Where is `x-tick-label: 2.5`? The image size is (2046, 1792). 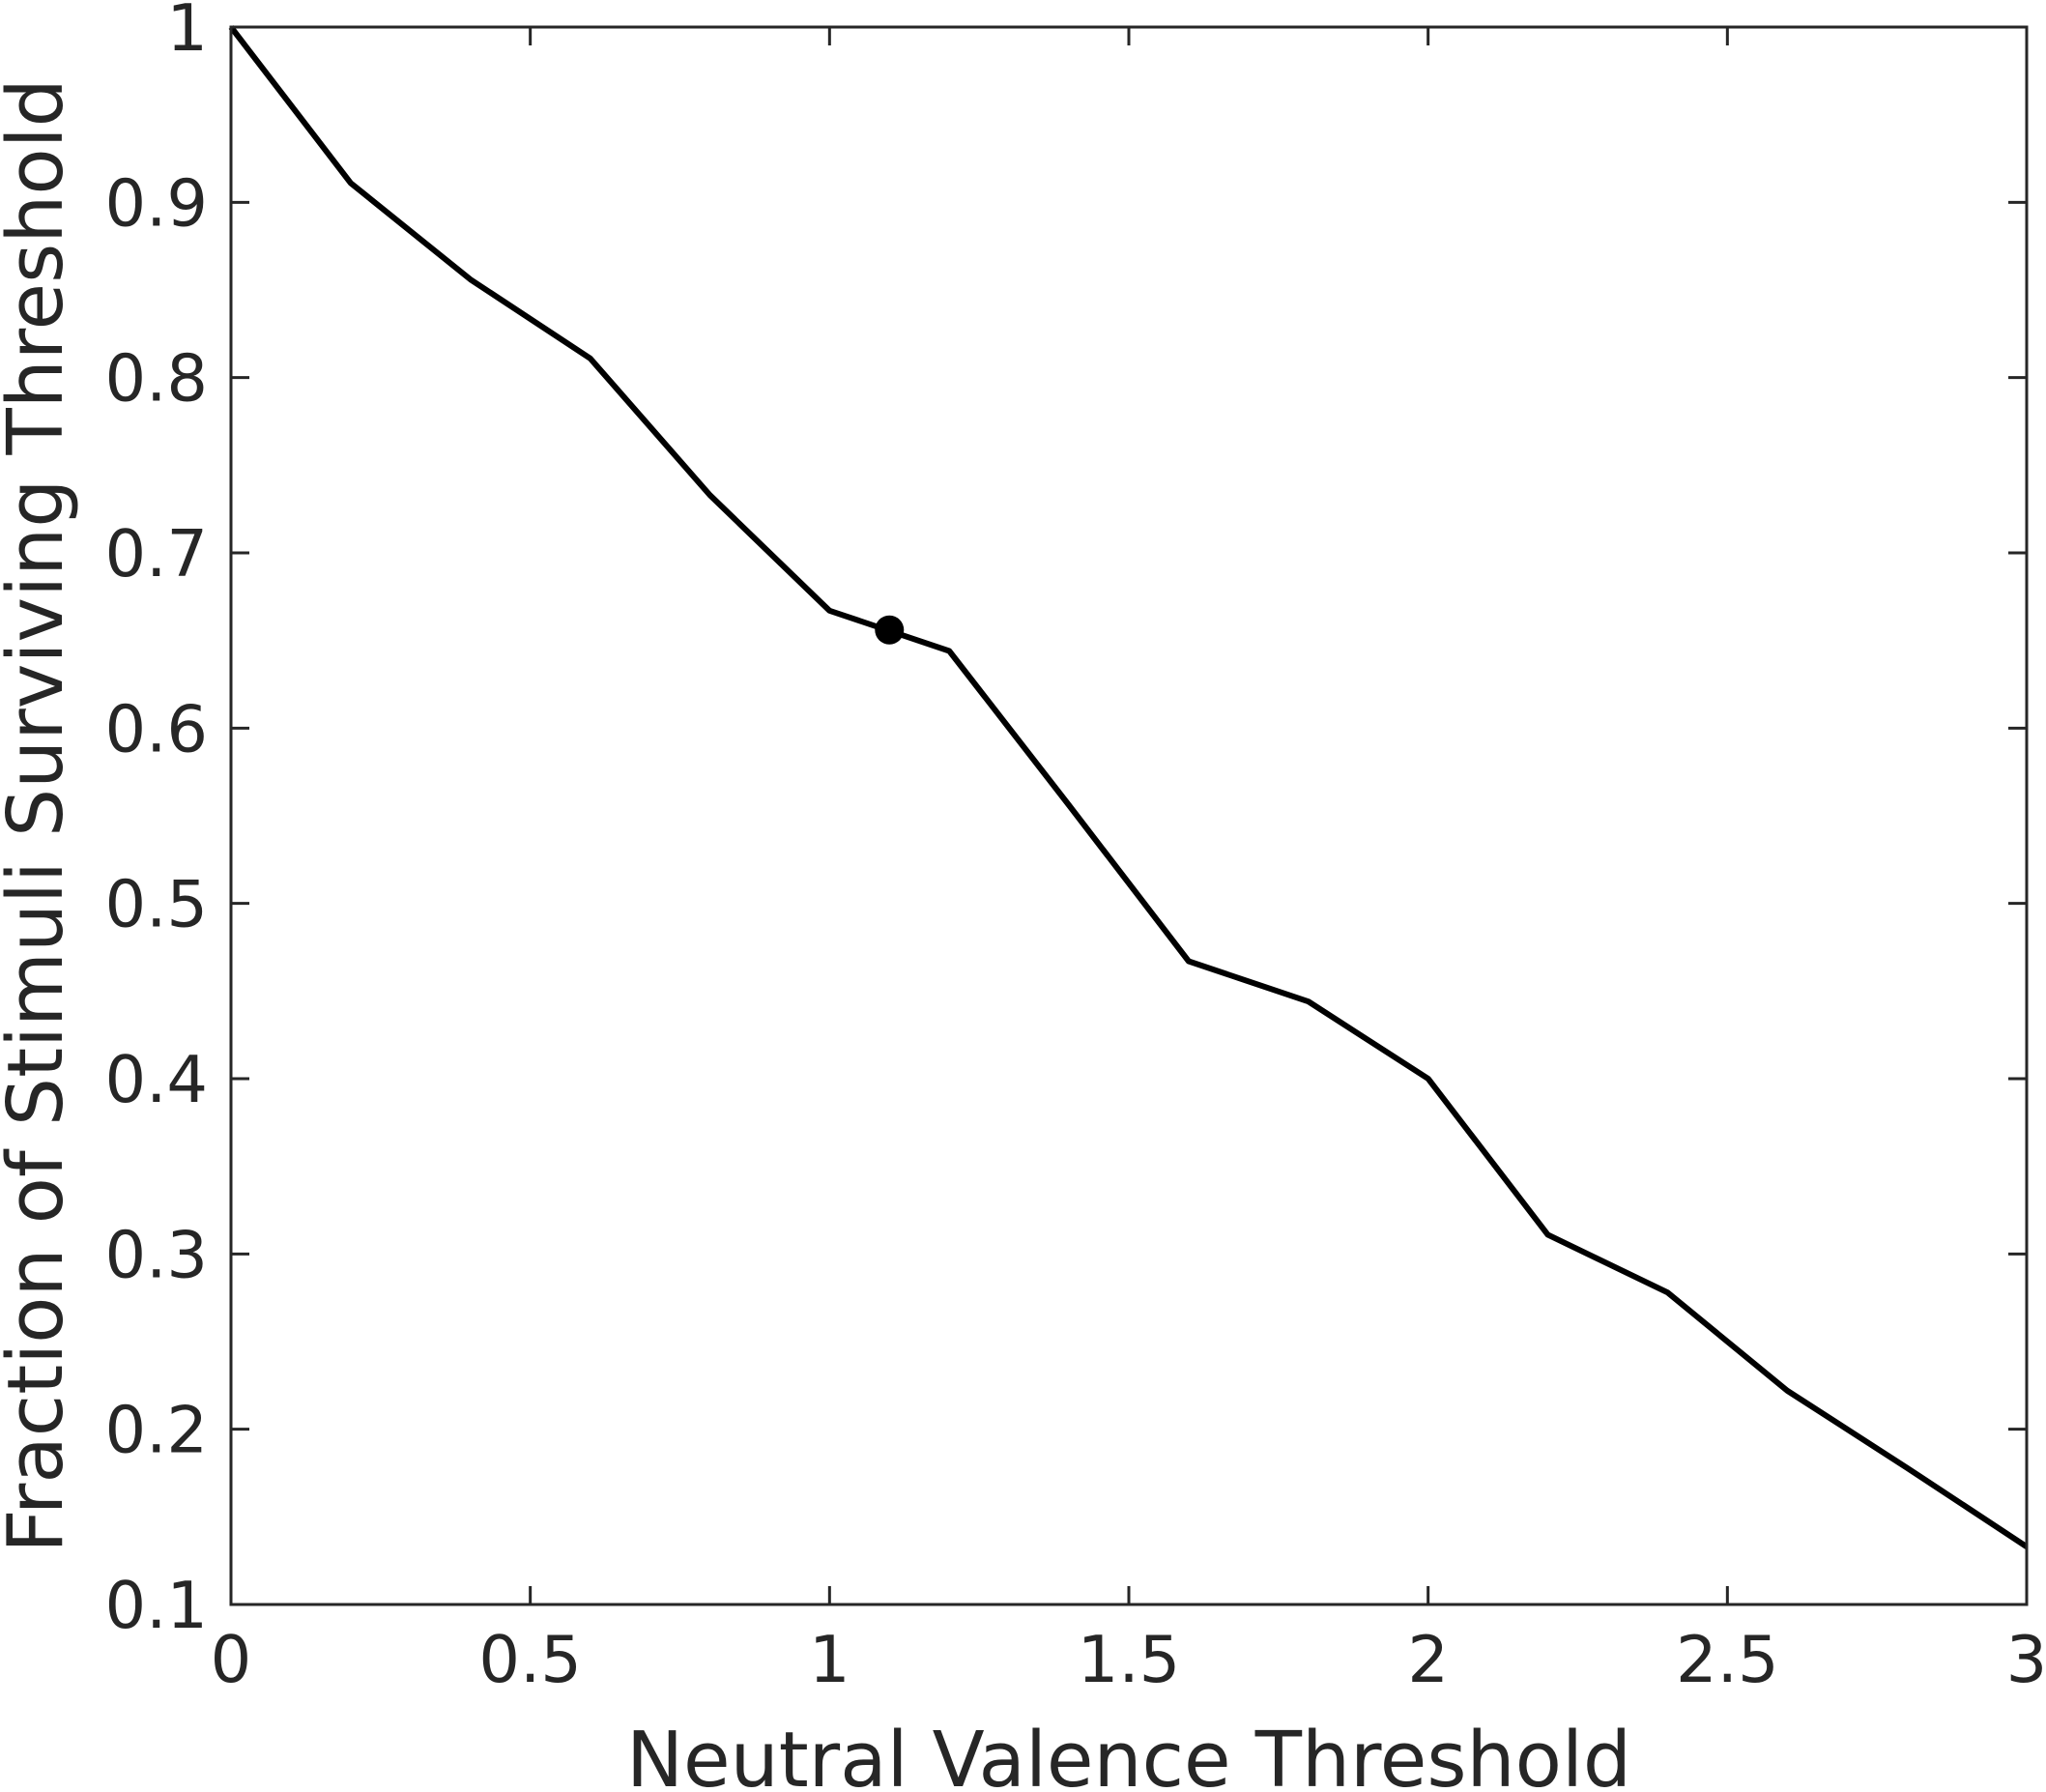
x-tick-label: 2.5 is located at coordinates (1727, 1659).